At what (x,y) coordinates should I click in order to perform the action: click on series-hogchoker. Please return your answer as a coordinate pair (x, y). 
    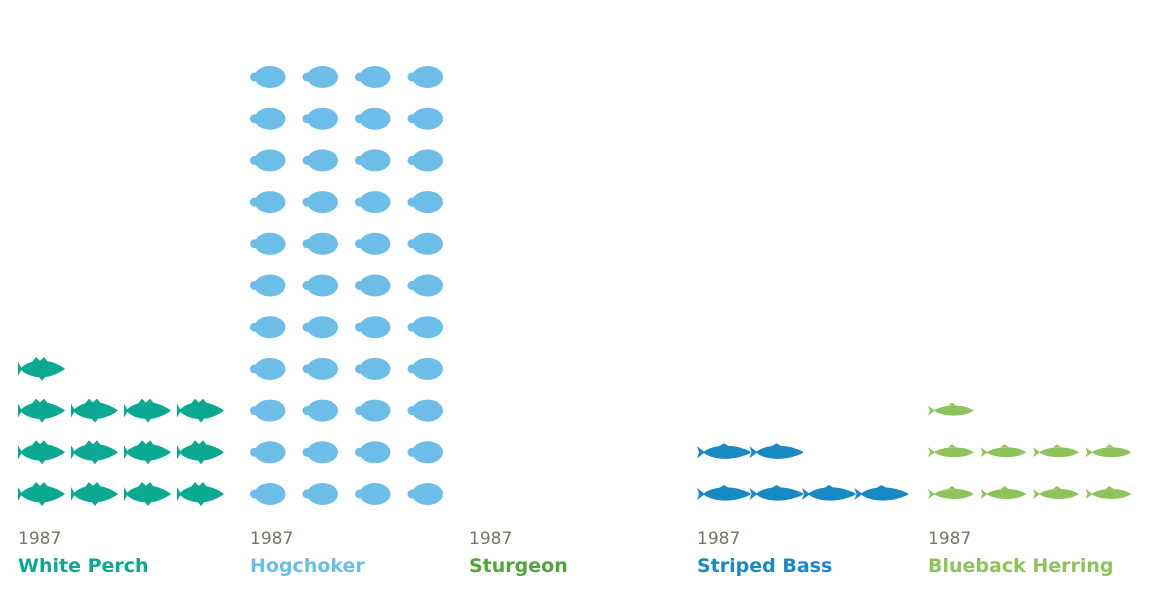
    Looking at the image, I should click on (346, 285).